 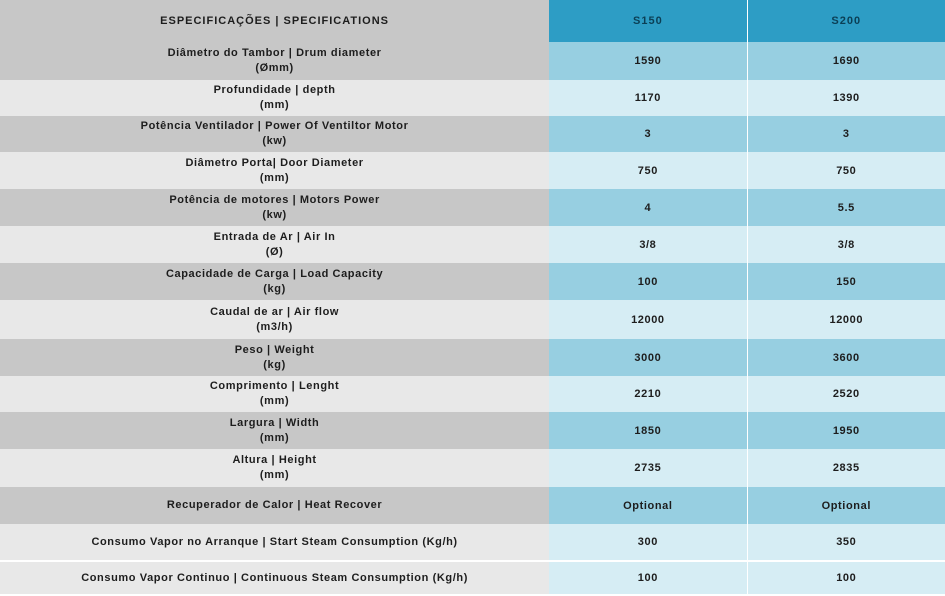 I want to click on table-row: Altura | Height (mm) 2735 2835, so click(x=472, y=468).